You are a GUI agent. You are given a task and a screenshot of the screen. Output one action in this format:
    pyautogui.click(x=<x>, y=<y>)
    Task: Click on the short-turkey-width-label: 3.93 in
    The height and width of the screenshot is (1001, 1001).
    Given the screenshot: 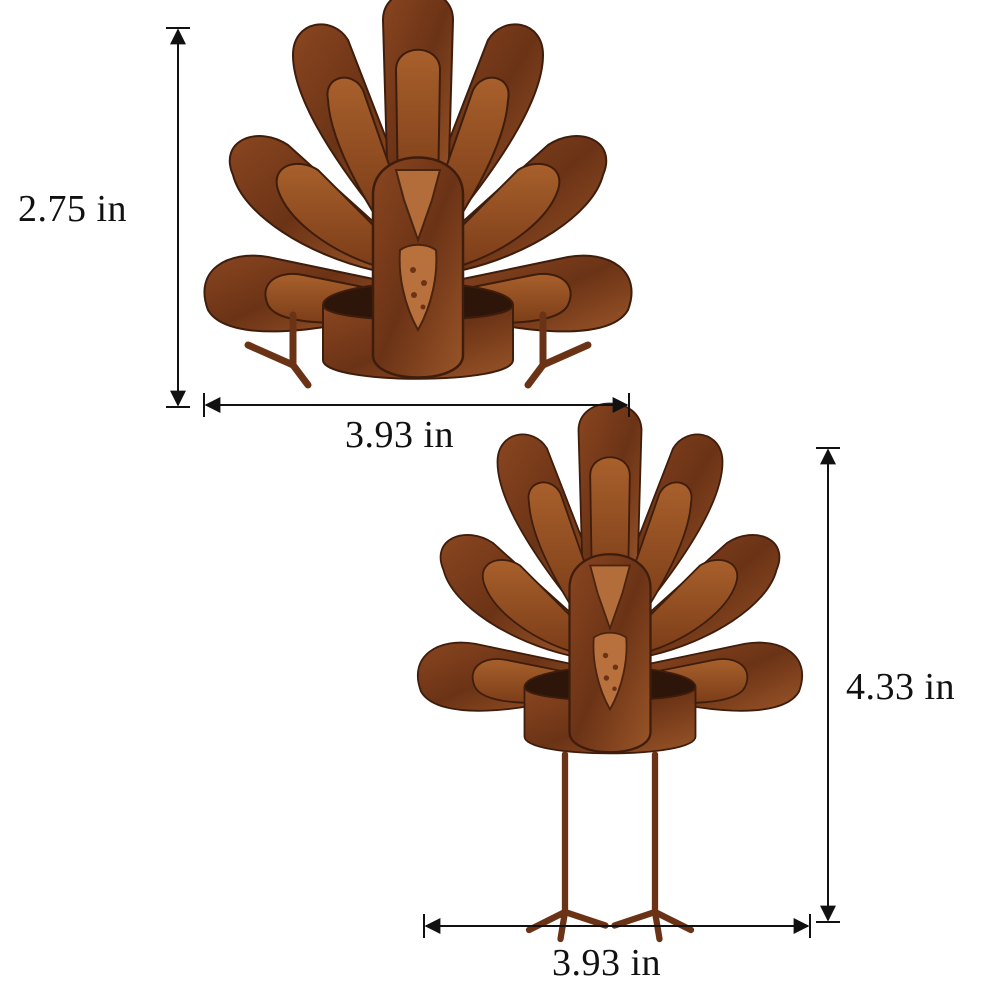 What is the action you would take?
    pyautogui.click(x=400, y=435)
    